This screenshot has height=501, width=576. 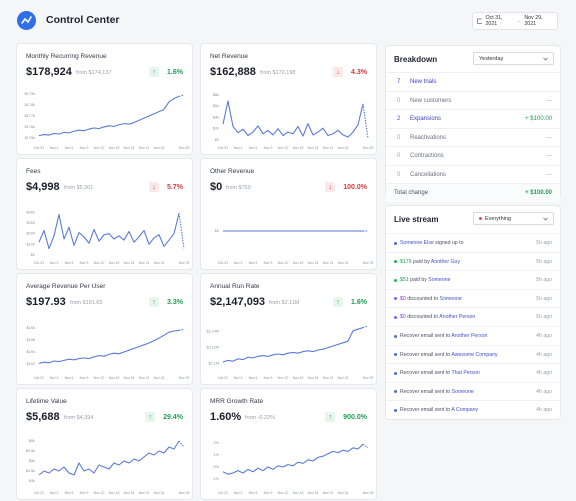 I want to click on card-title: MRR Growth Rate, so click(x=237, y=401).